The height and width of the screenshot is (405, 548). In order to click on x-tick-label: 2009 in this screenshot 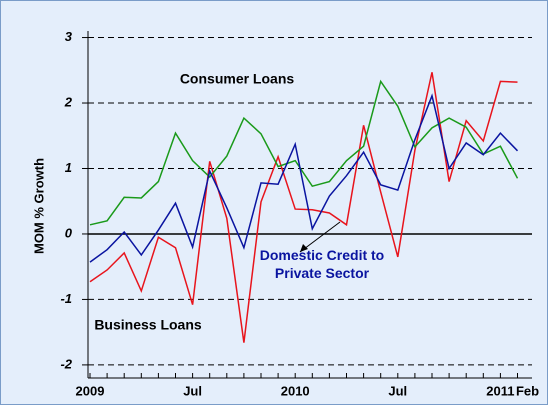, I will do `click(90, 390)`.